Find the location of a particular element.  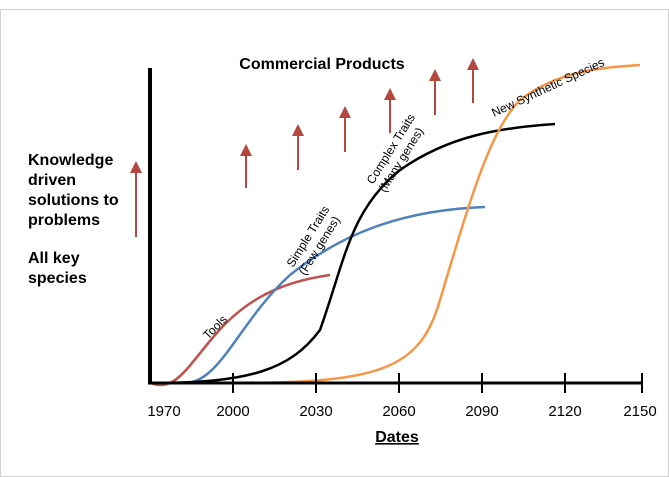

x-axis-title: Dates is located at coordinates (397, 437).